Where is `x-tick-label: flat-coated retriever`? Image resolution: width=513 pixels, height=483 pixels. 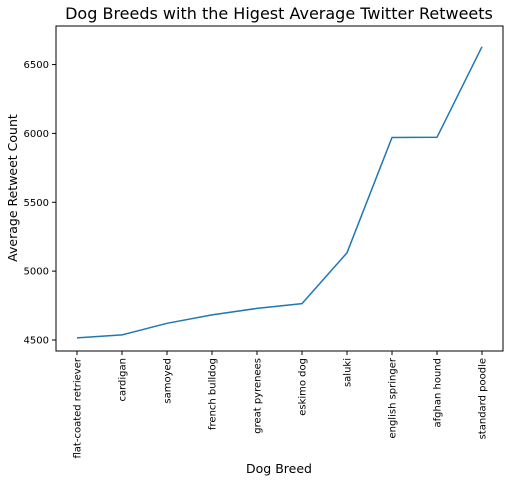 x-tick-label: flat-coated retriever is located at coordinates (78, 407).